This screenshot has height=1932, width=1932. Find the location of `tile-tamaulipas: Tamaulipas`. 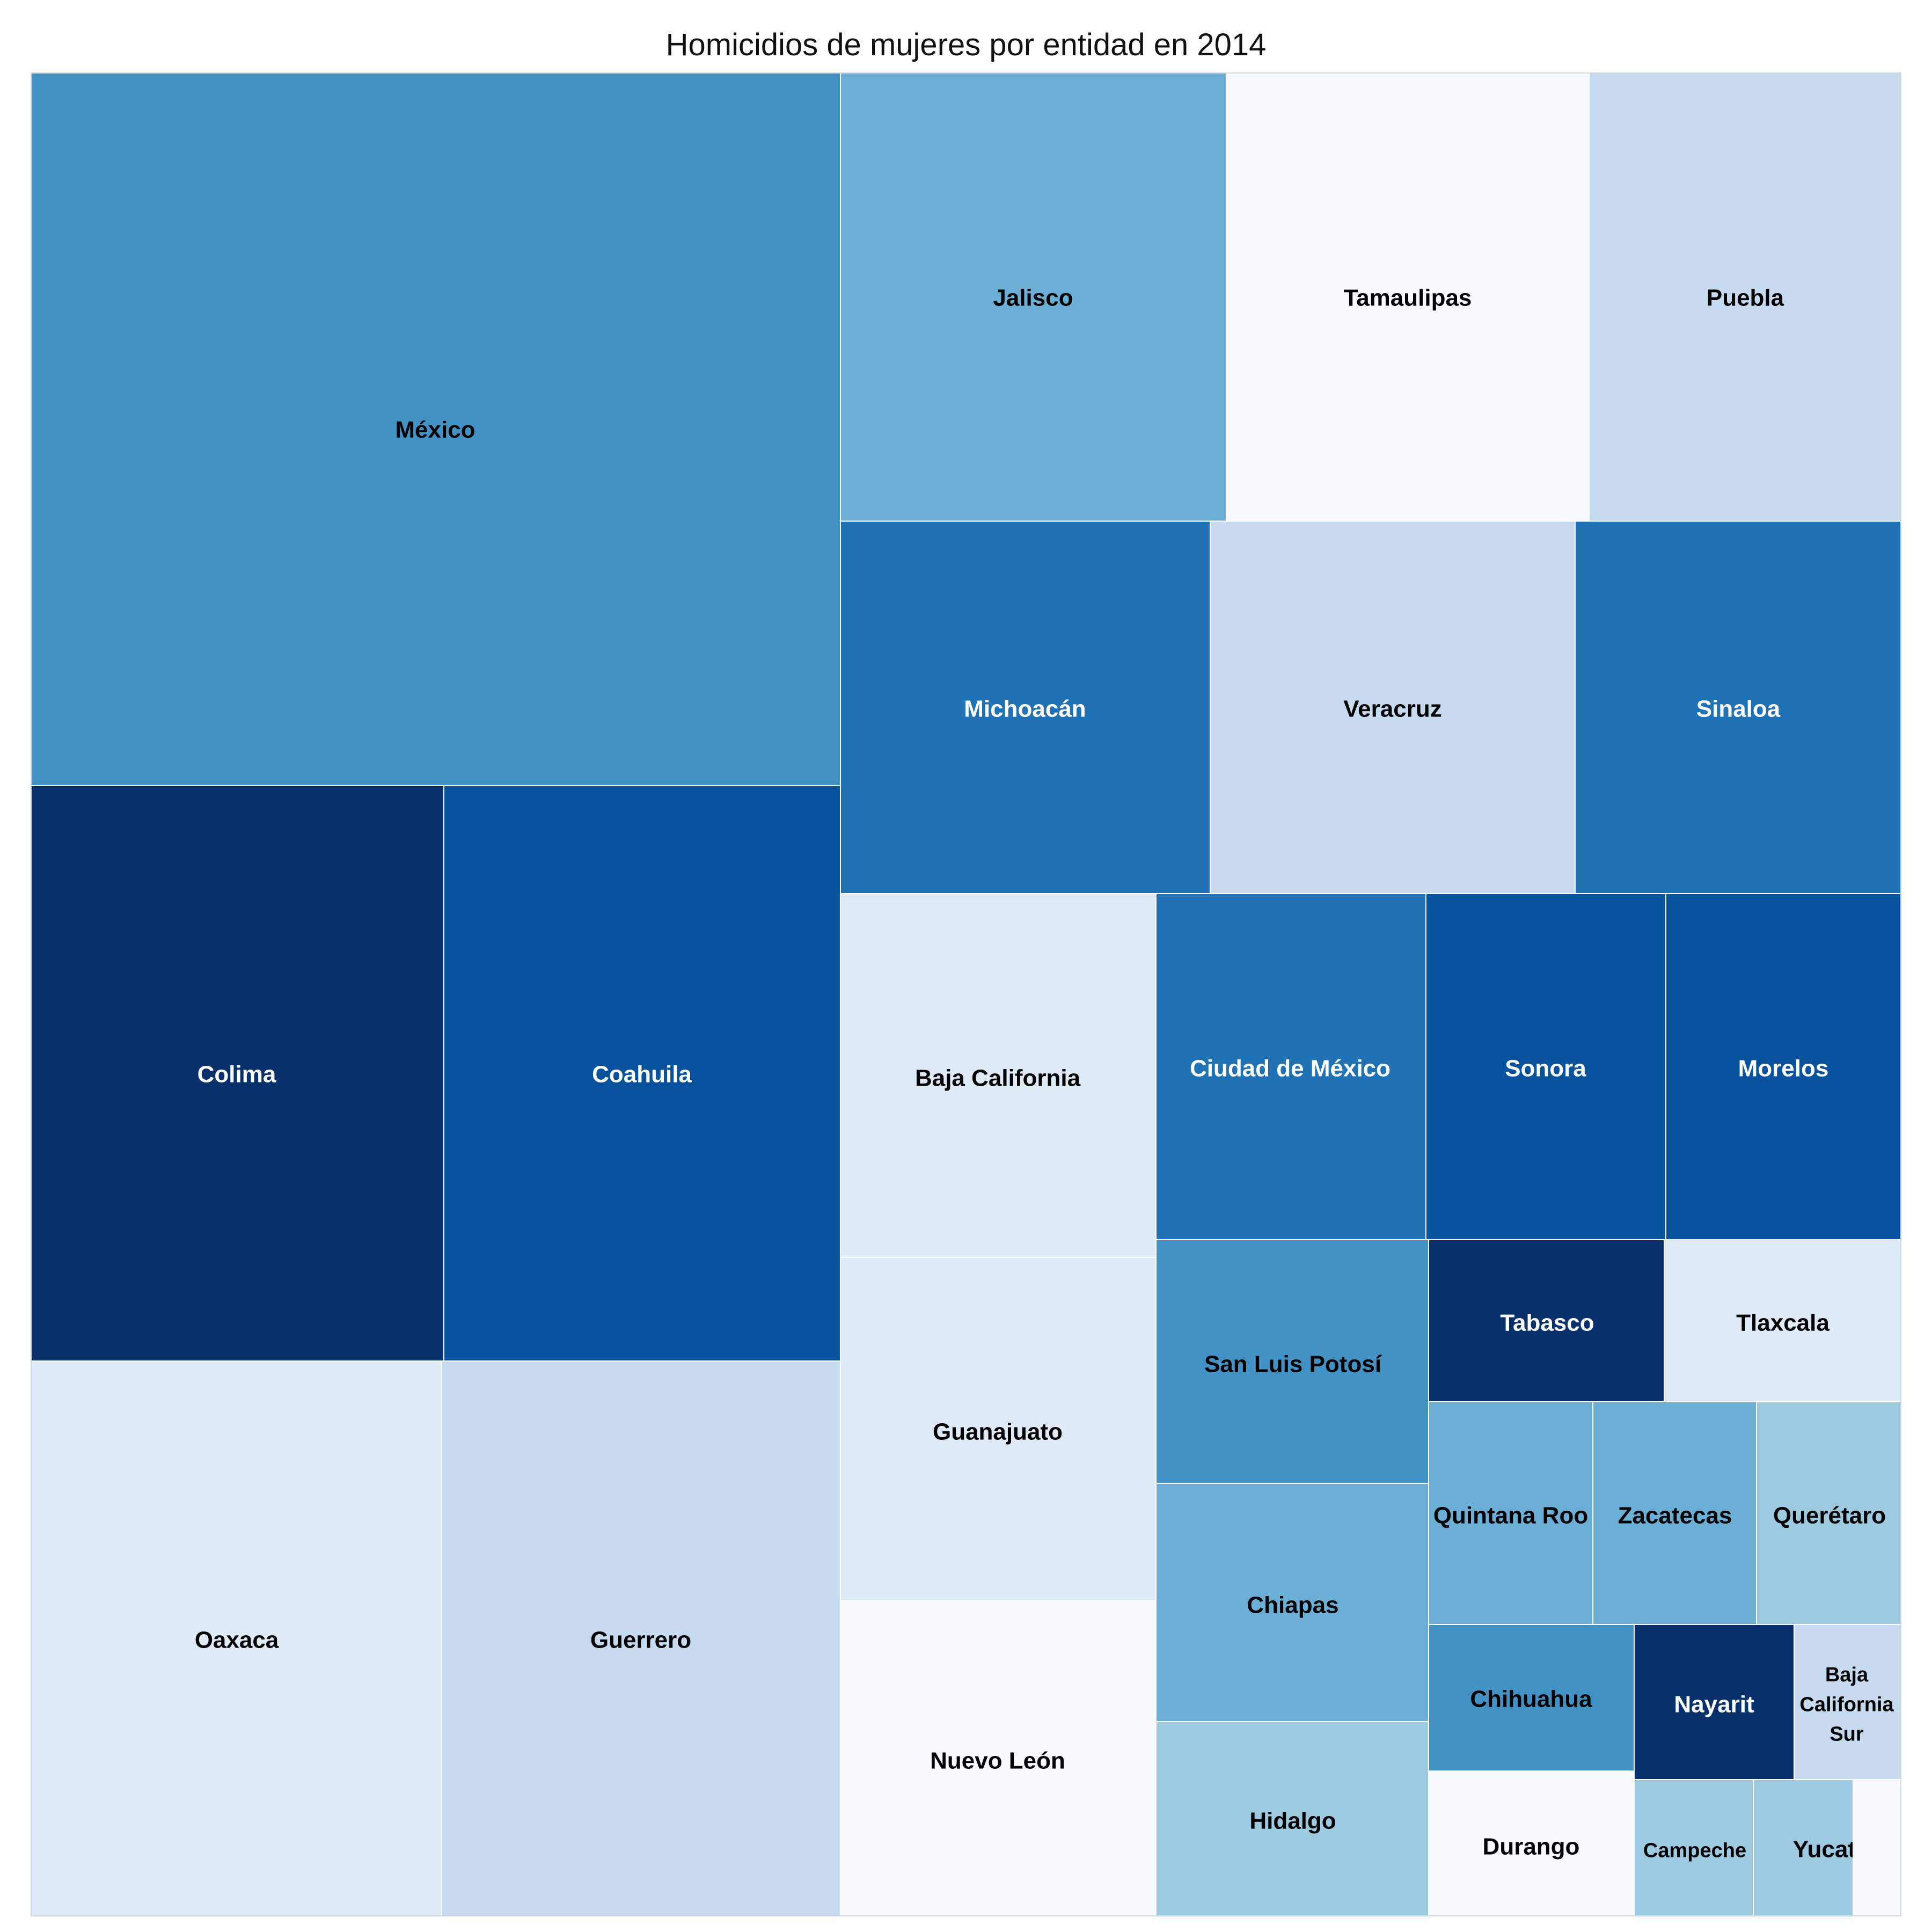

tile-tamaulipas: Tamaulipas is located at coordinates (1408, 297).